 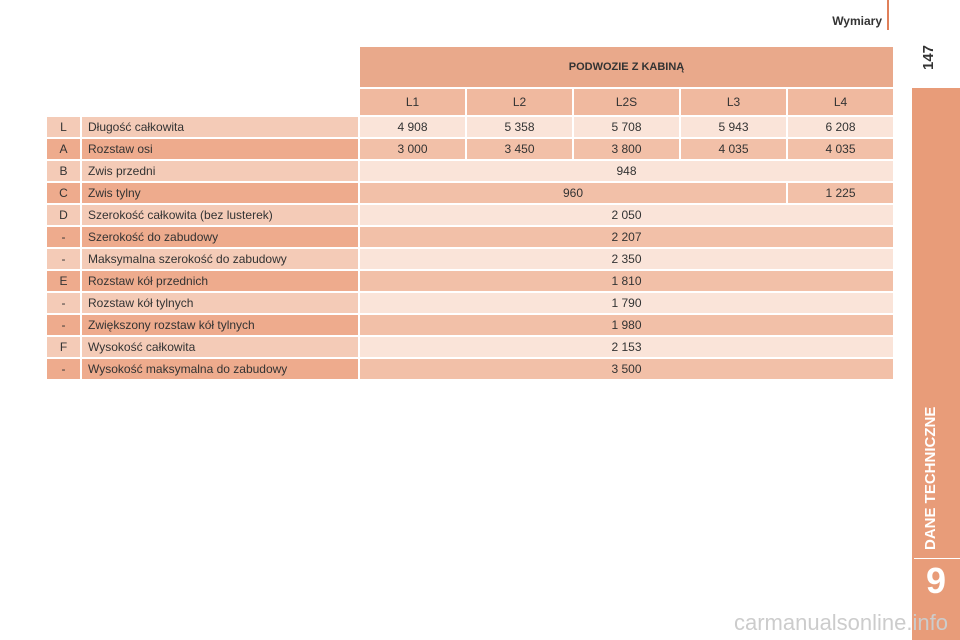 I want to click on row-label: Szerokość do zabudowy, so click(x=220, y=237).